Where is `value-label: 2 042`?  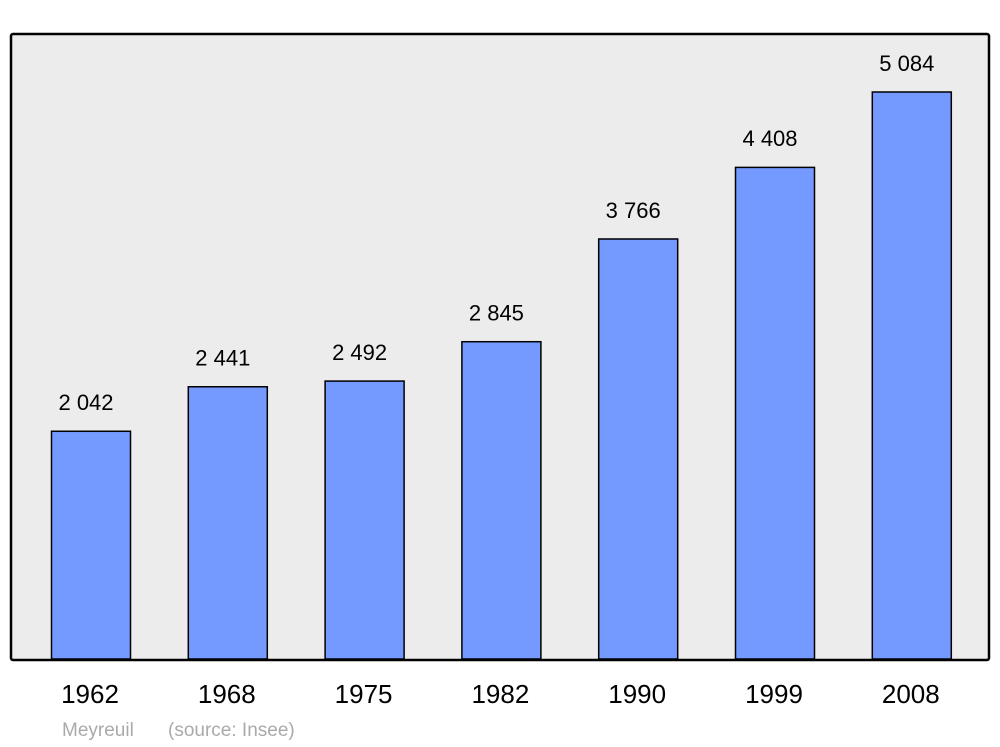 value-label: 2 042 is located at coordinates (85, 402).